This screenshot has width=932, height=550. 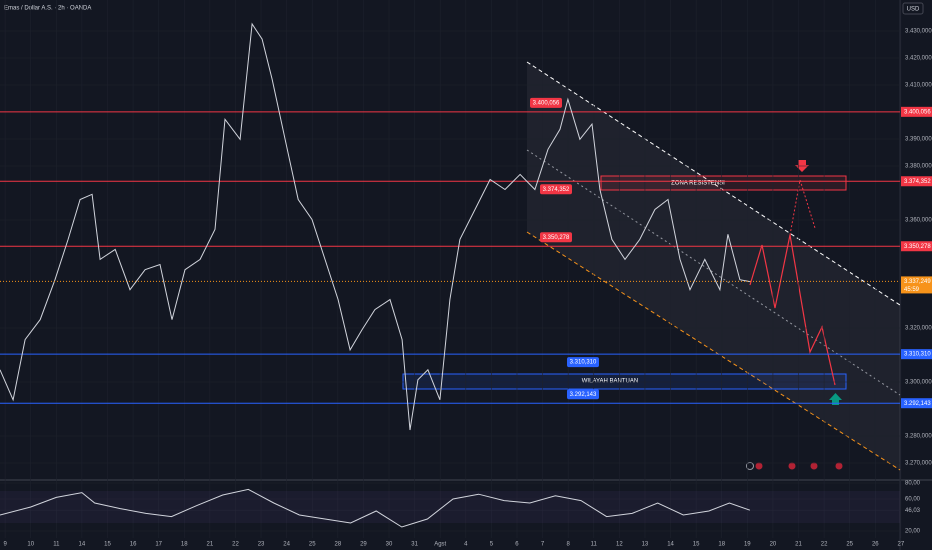 I want to click on y-tick-label: 3.360,000, so click(x=918, y=221).